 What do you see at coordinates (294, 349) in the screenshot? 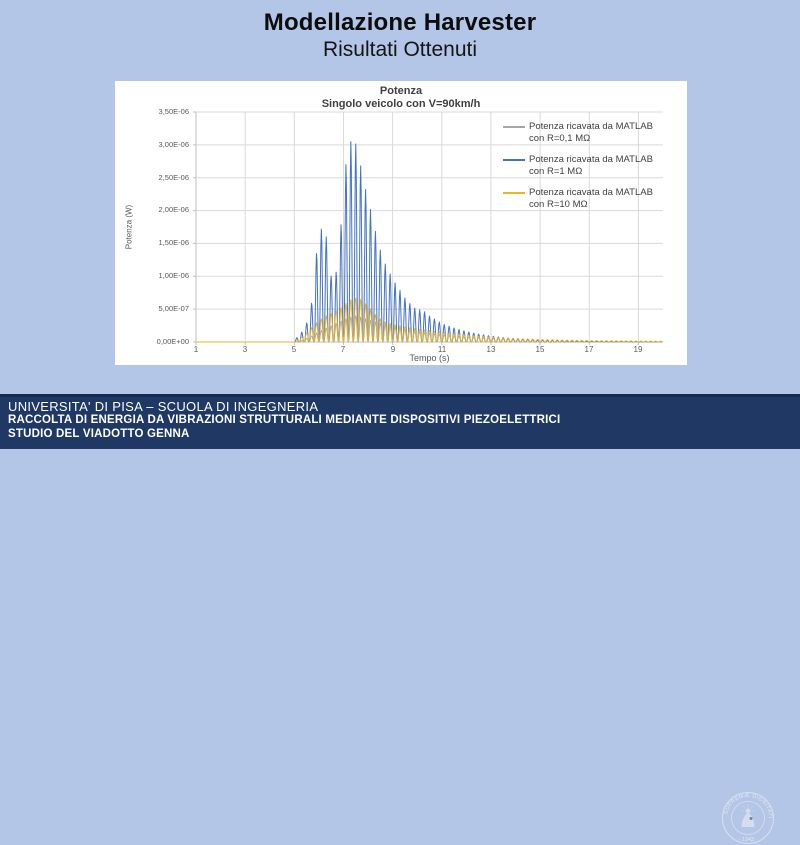
I see `x-tick-label: 5` at bounding box center [294, 349].